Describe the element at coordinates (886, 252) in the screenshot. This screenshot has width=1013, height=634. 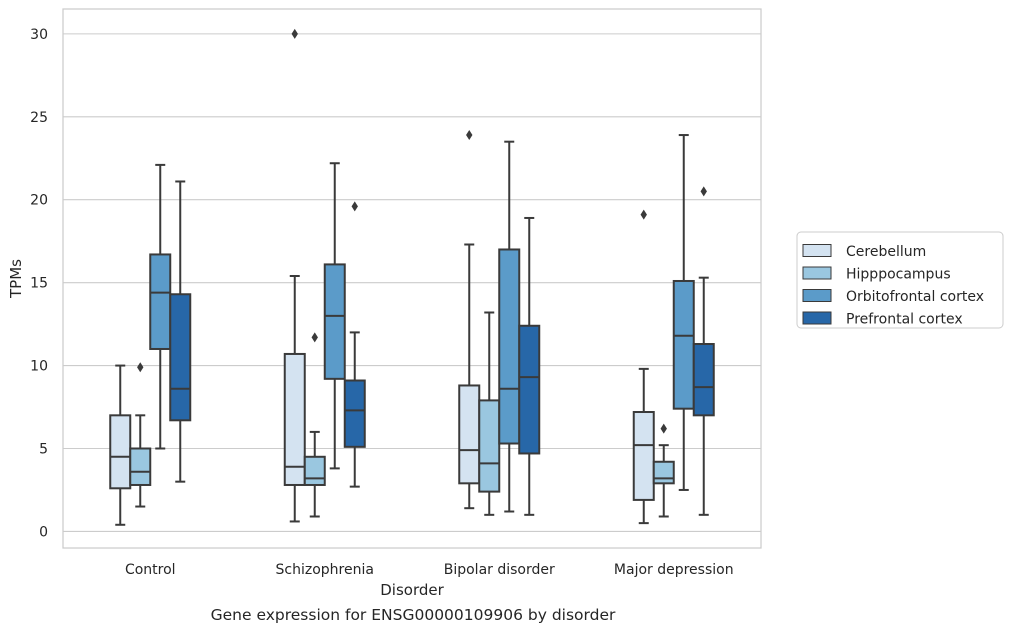
I see `legend-label: Cerebellum` at that location.